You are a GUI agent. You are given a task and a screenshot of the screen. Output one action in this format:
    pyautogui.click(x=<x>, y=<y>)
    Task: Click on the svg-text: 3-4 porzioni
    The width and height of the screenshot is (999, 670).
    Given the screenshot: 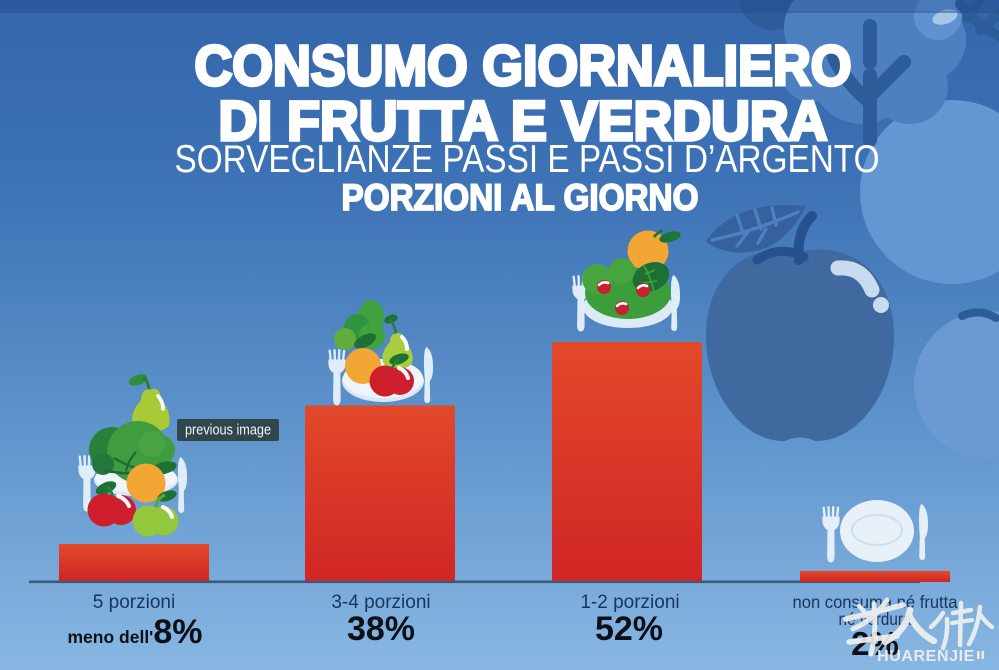 What is the action you would take?
    pyautogui.click(x=380, y=602)
    